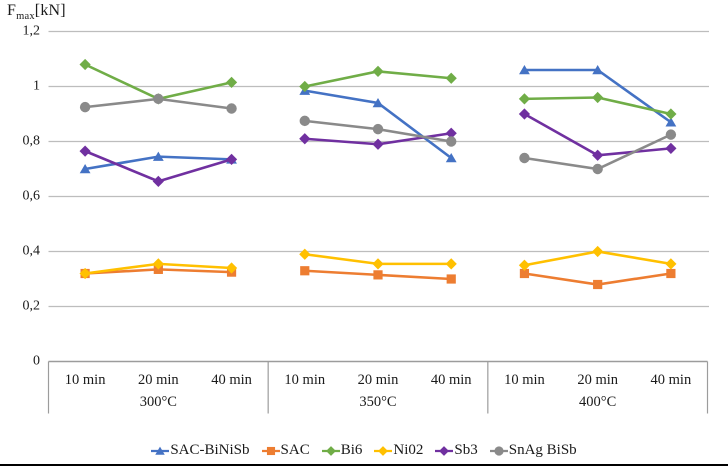 The width and height of the screenshot is (728, 468). What do you see at coordinates (25, 17) in the screenshot?
I see `axis-title-subscript: max` at bounding box center [25, 17].